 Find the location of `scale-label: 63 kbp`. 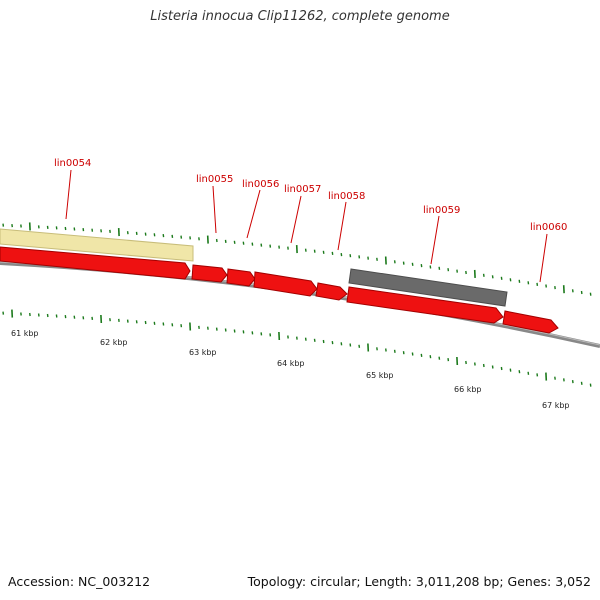

scale-label: 63 kbp is located at coordinates (203, 352).